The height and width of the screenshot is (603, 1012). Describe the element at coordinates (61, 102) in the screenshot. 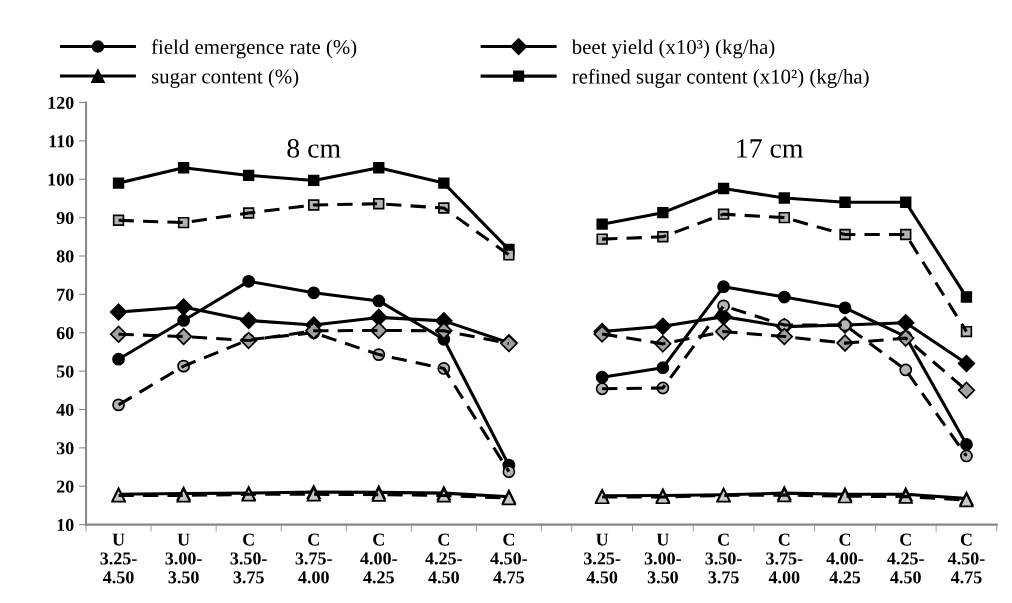

I see `y-tick-label: 120` at that location.